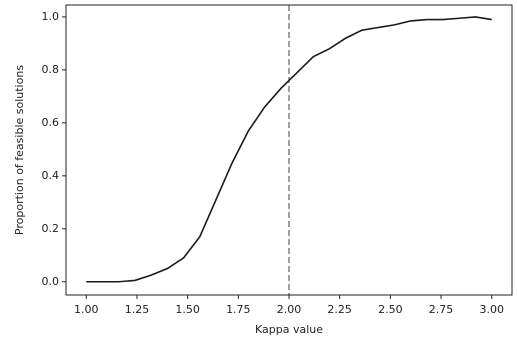 The height and width of the screenshot is (342, 517). Describe the element at coordinates (289, 329) in the screenshot. I see `x-axis-label: Kappa value` at that location.